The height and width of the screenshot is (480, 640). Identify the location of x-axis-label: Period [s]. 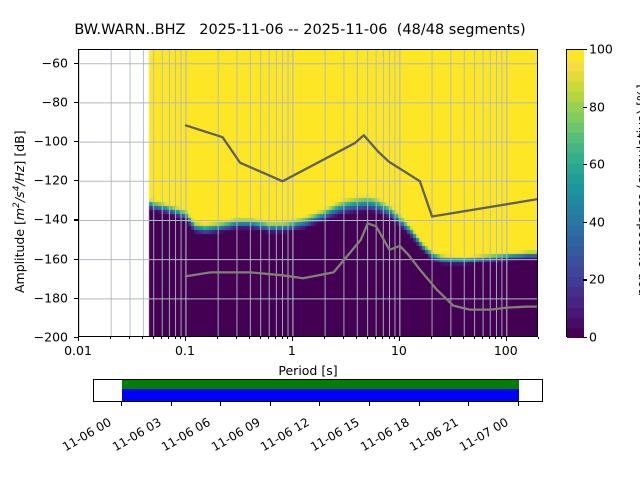
(308, 370).